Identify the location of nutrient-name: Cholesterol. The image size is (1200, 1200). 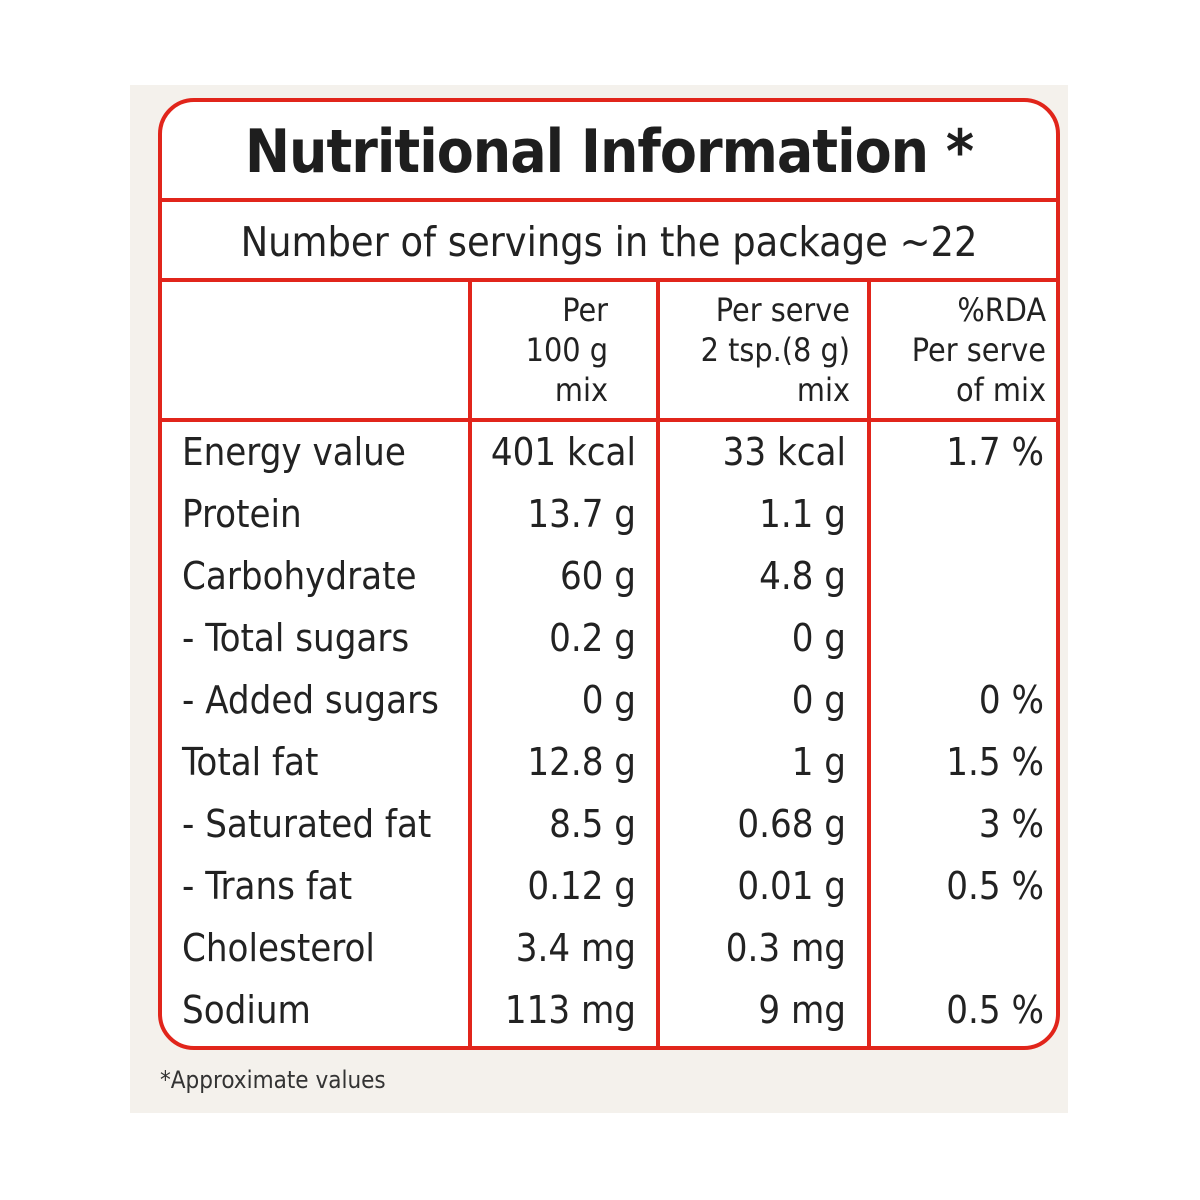
(278, 948).